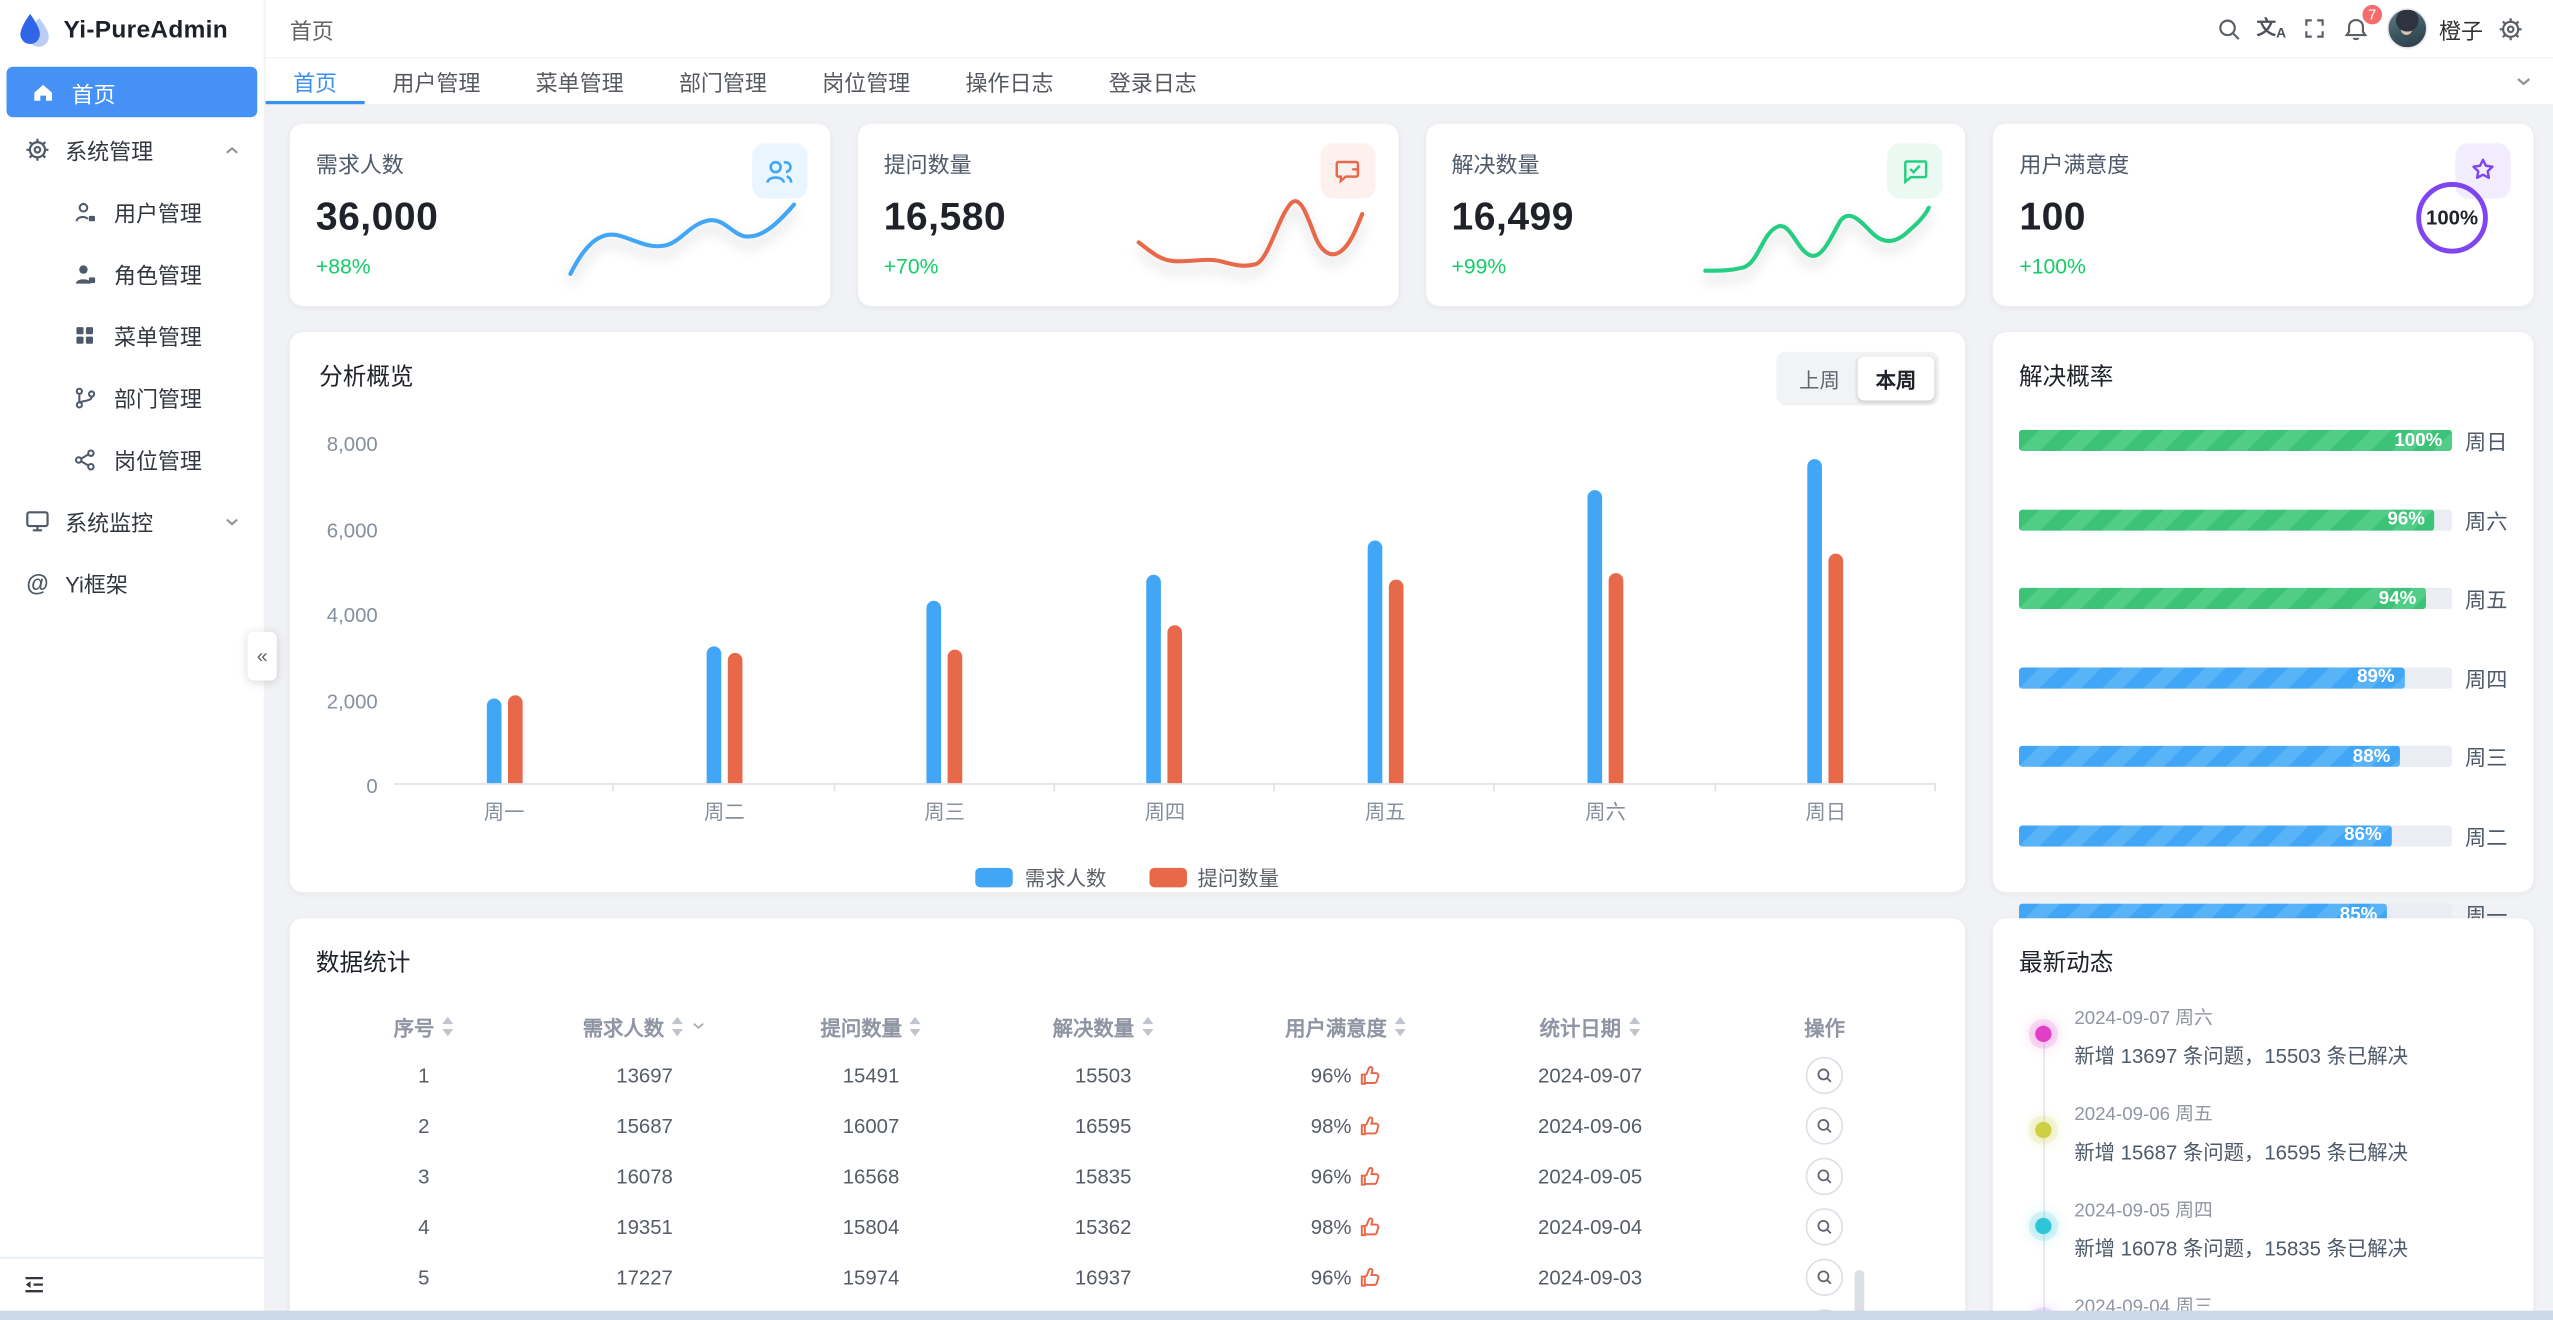 Image resolution: width=2553 pixels, height=1320 pixels. What do you see at coordinates (2263, 677) in the screenshot?
I see `solve-rate-list: 100% 周日 96% 周六 94% 周五 89% 周四` at bounding box center [2263, 677].